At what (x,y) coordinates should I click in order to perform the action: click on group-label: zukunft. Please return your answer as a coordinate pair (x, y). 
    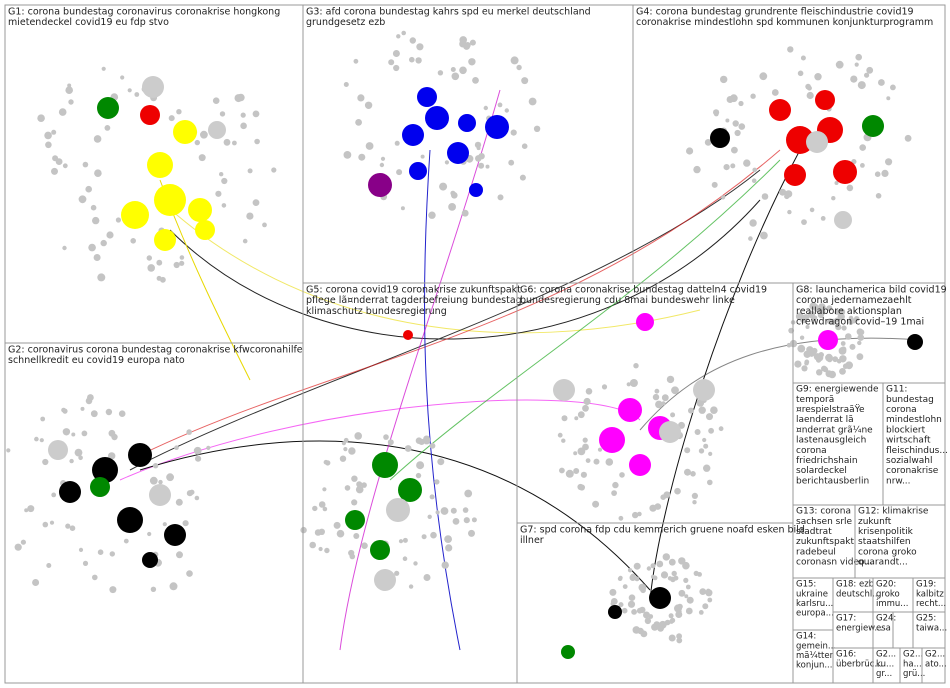
    Looking at the image, I should click on (875, 522).